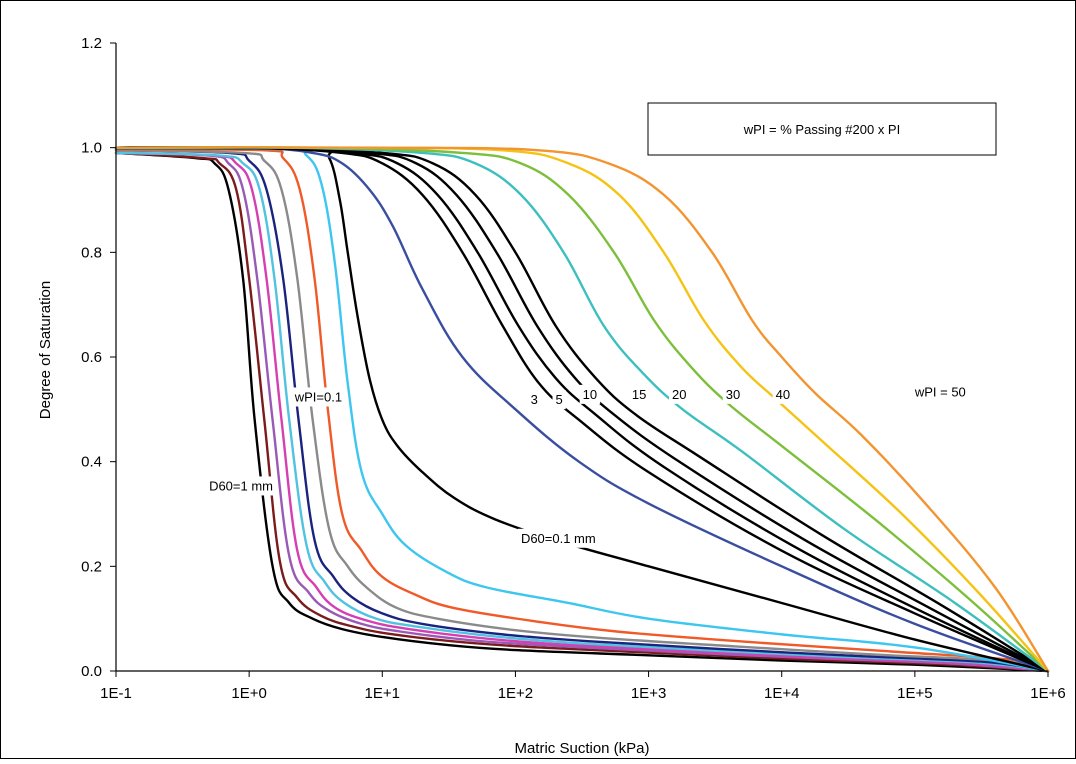  What do you see at coordinates (91, 671) in the screenshot?
I see `y-tick-label: 0.0` at bounding box center [91, 671].